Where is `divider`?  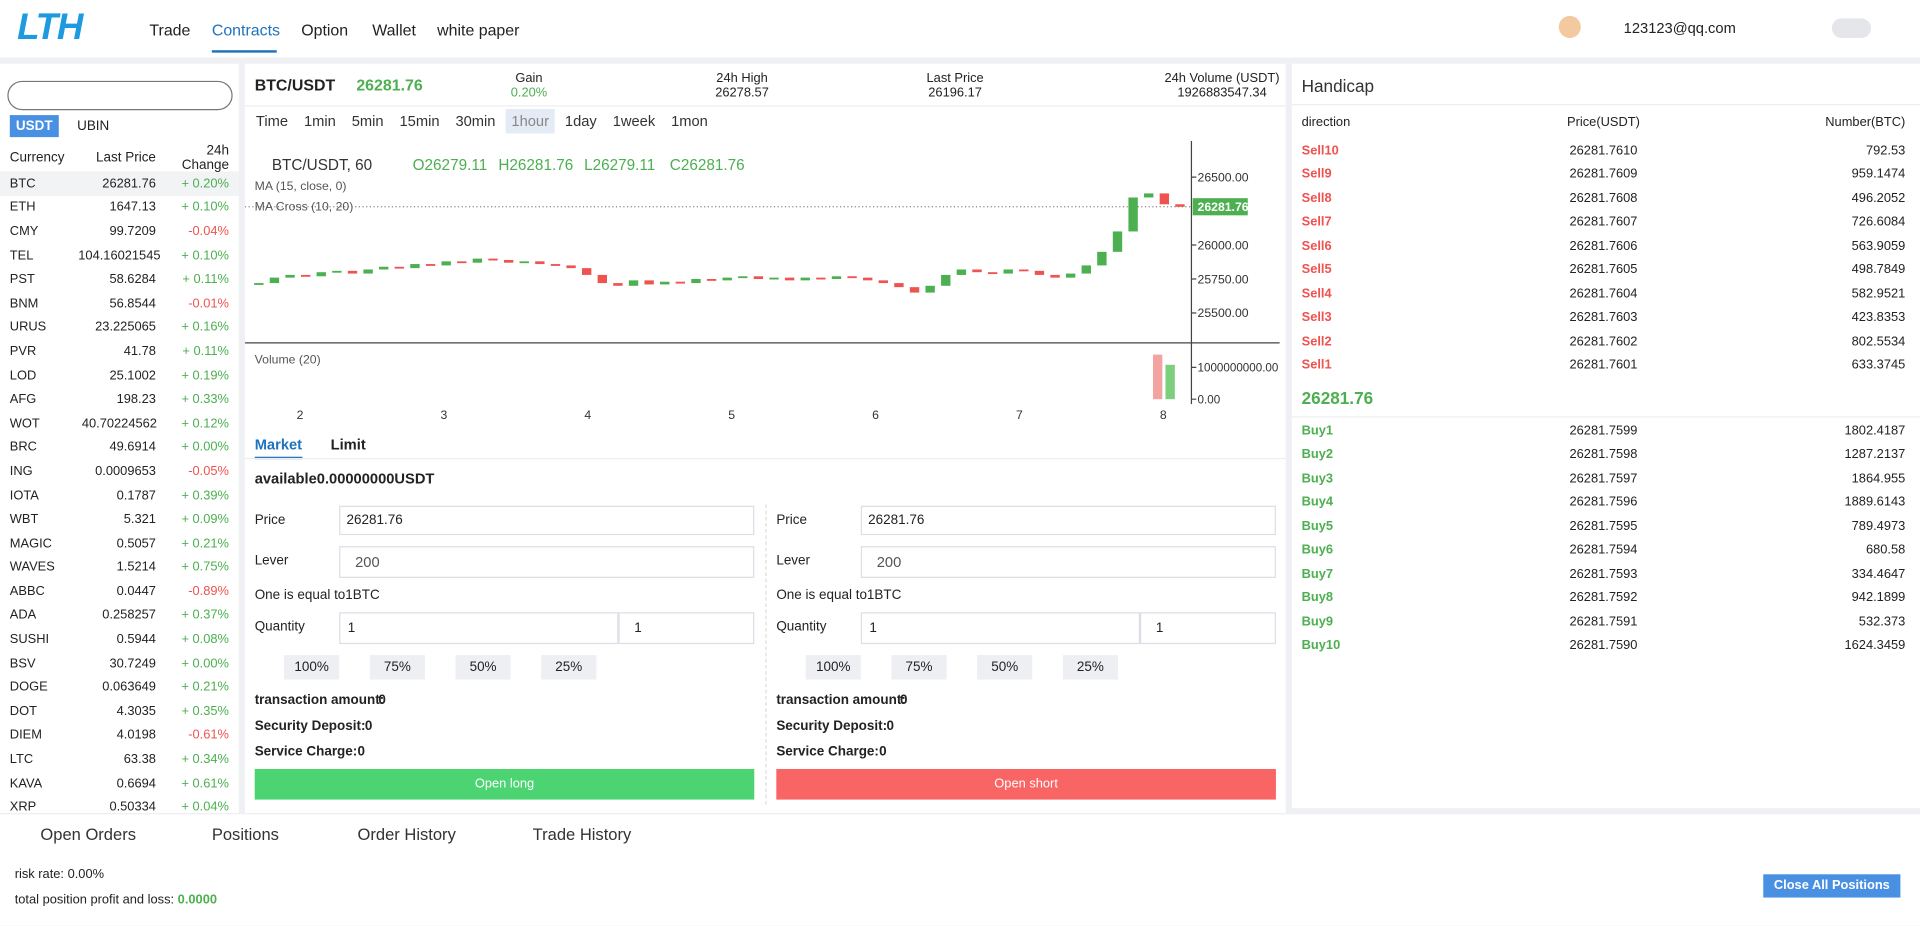 divider is located at coordinates (765, 458).